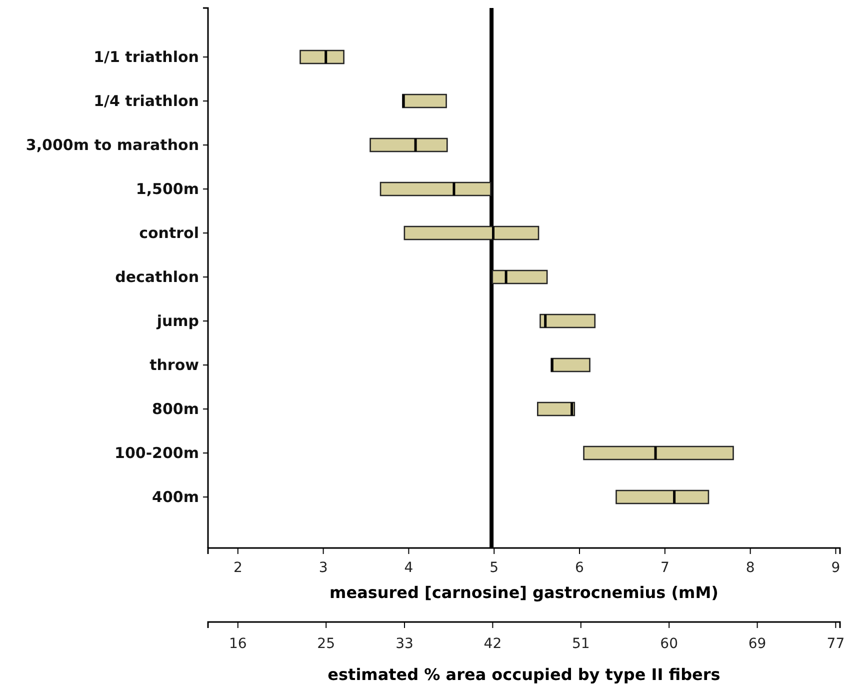 The height and width of the screenshot is (689, 850). I want to click on x2-tick-label: 33, so click(405, 644).